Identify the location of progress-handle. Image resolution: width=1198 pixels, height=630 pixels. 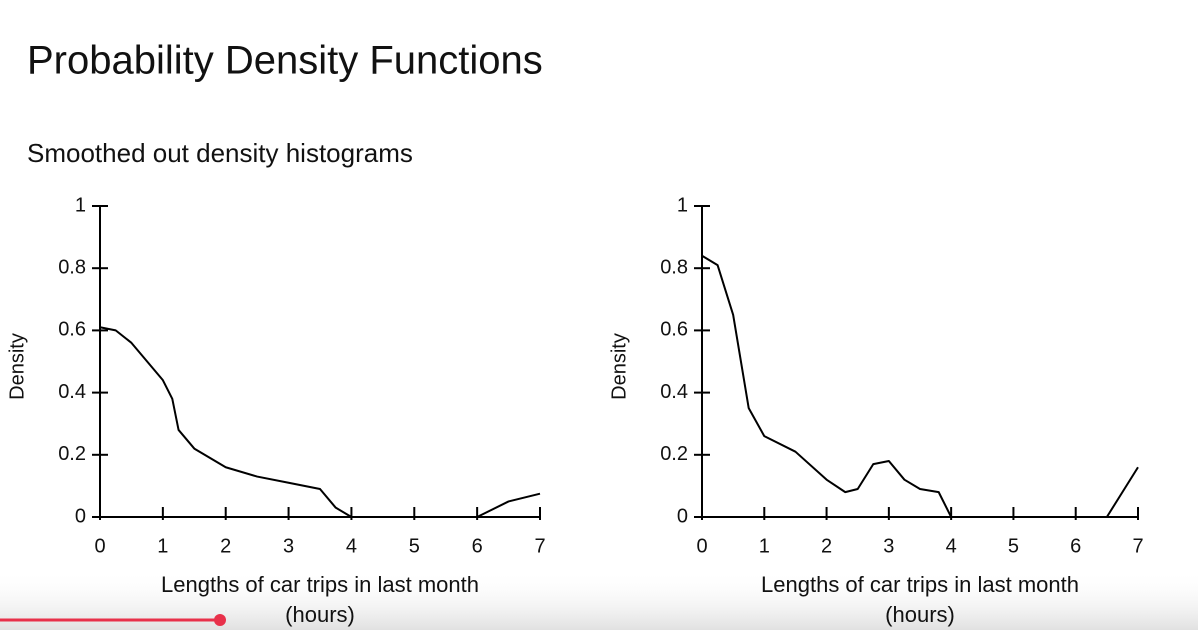
(220, 620).